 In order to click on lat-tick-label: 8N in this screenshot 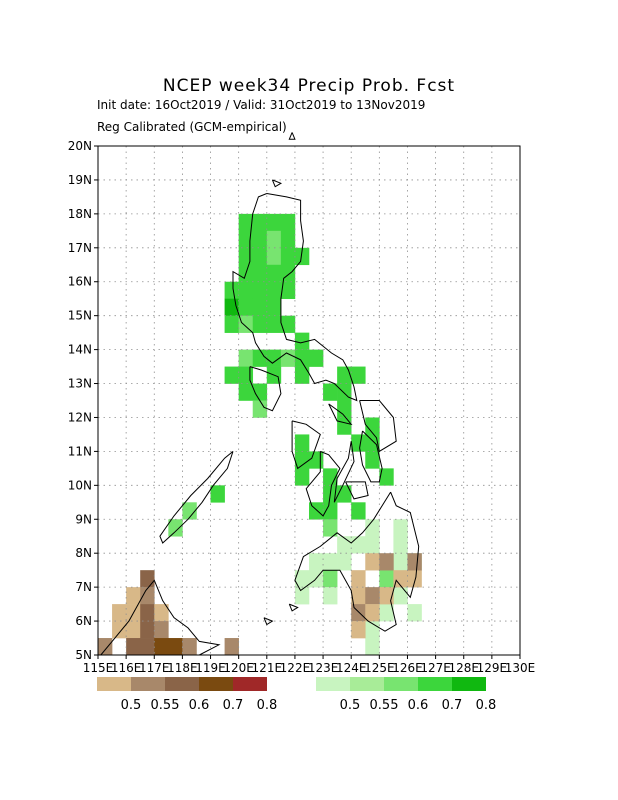, I will do `click(83, 553)`.